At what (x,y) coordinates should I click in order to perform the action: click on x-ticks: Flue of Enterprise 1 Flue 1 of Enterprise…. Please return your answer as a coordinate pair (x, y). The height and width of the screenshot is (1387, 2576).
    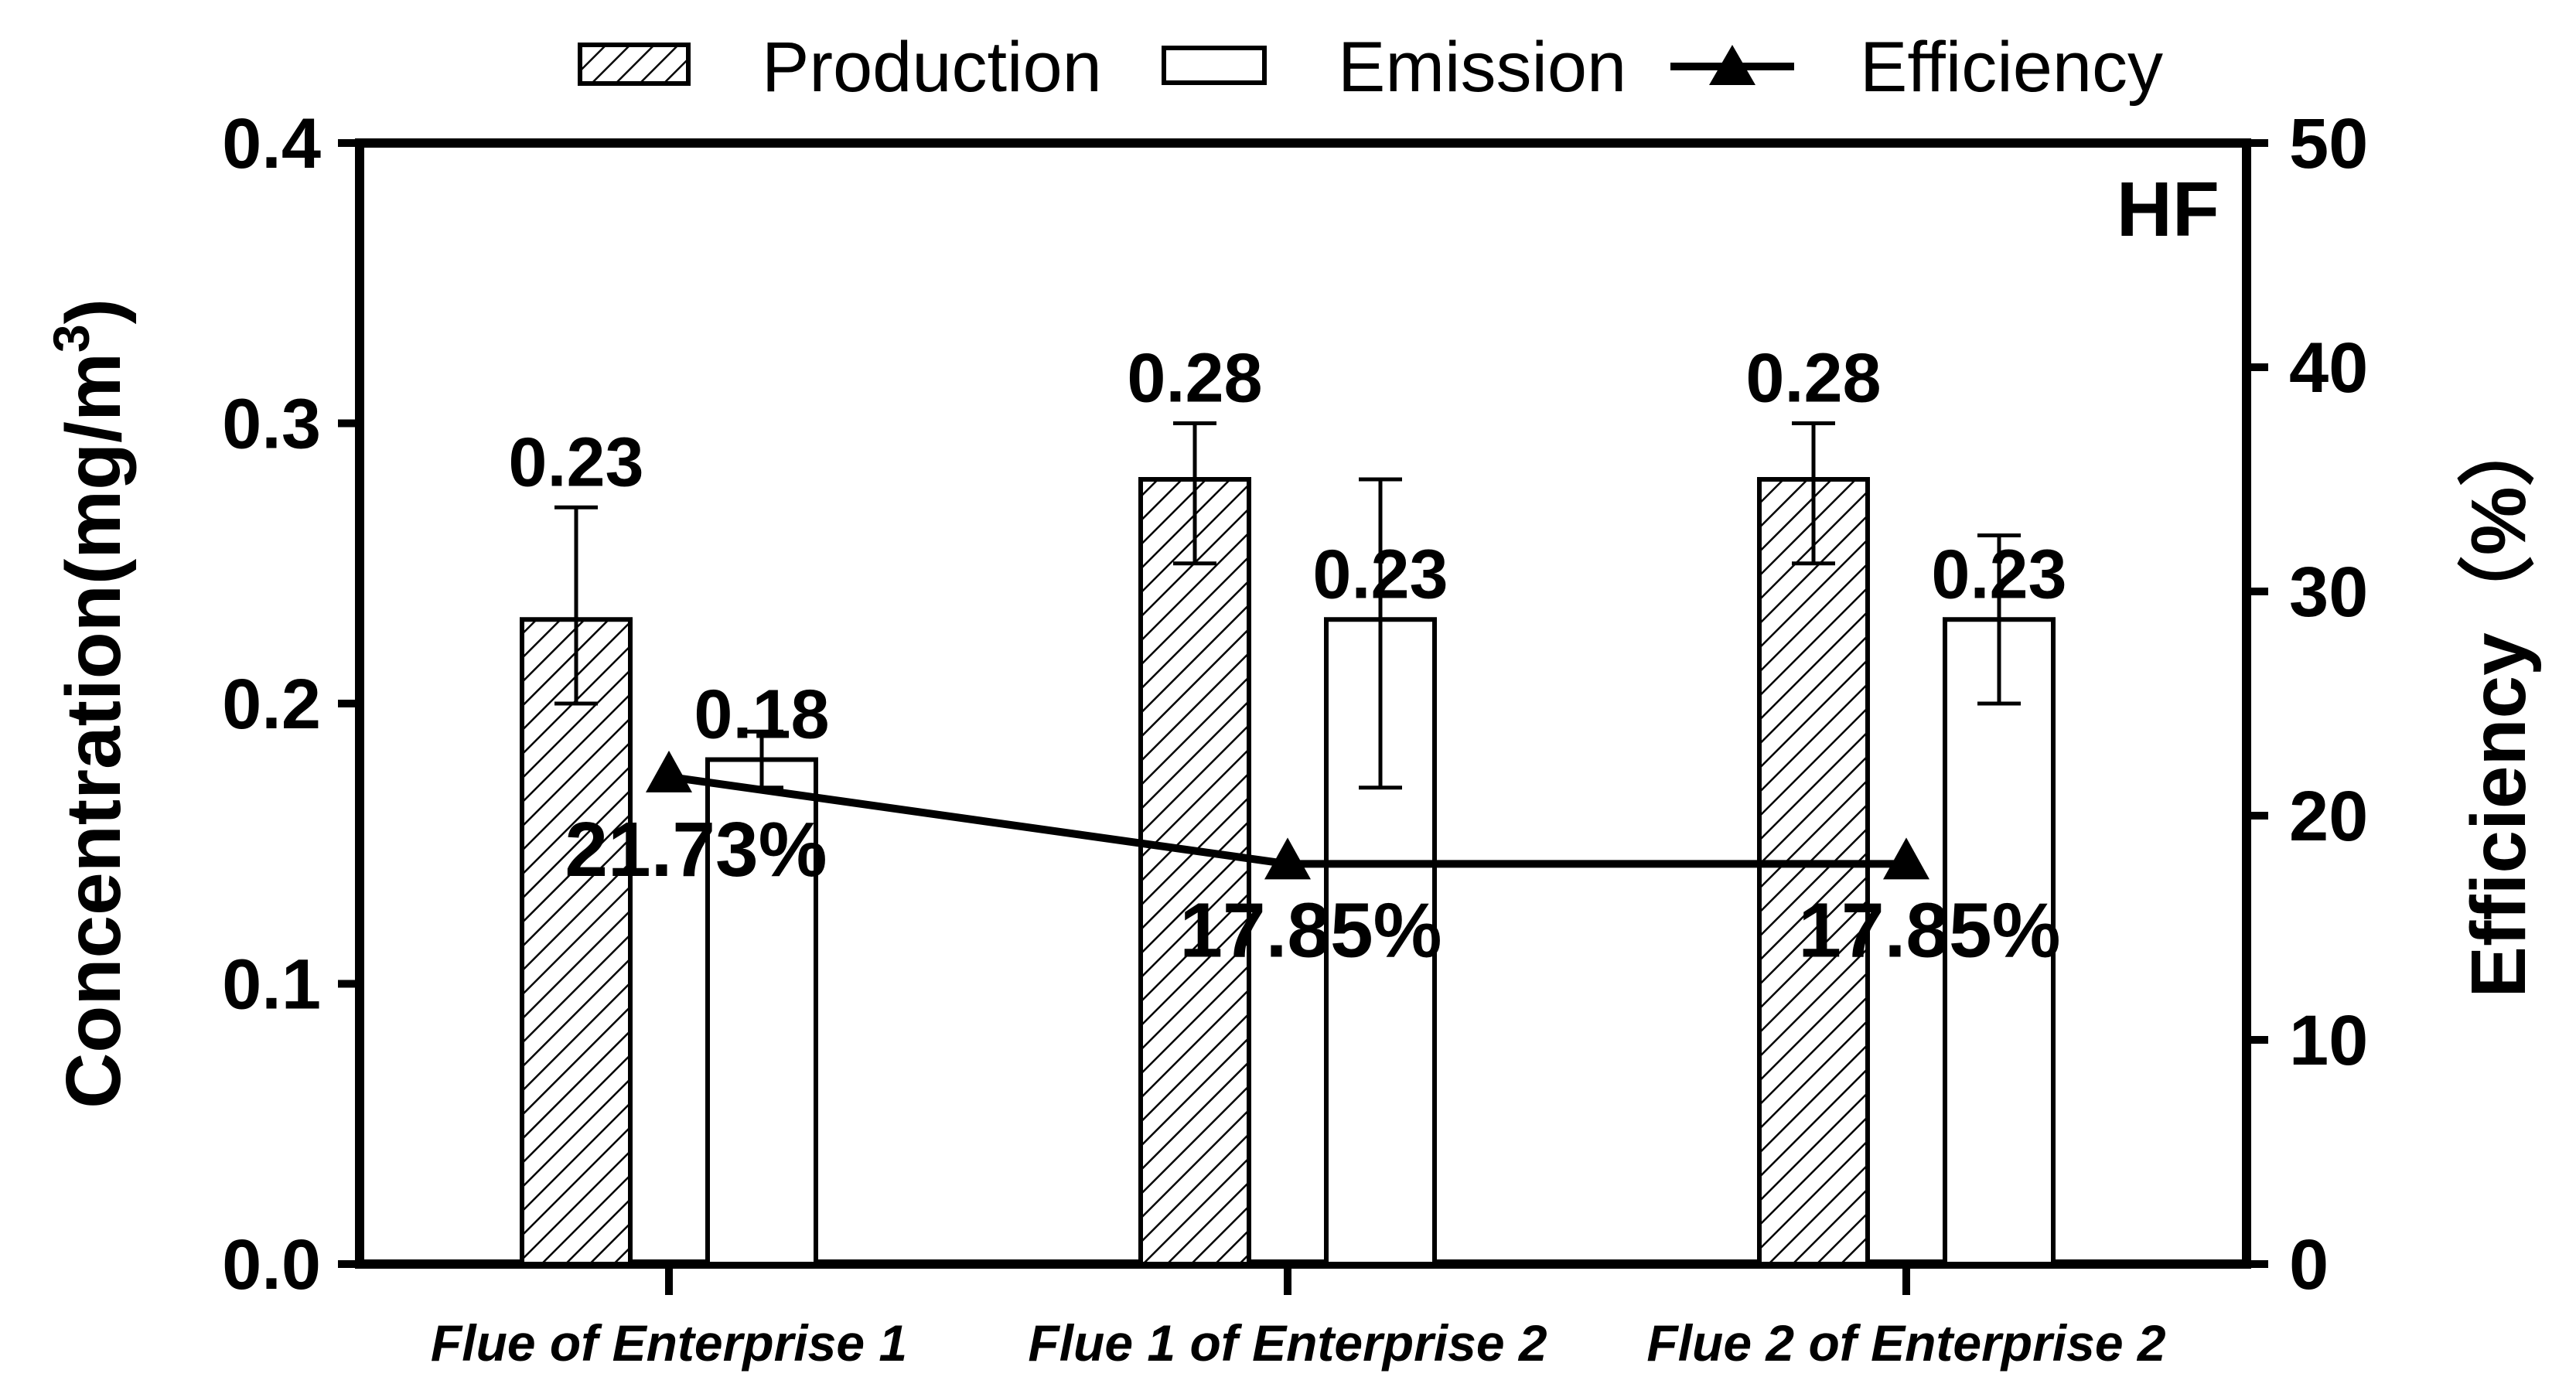
    Looking at the image, I should click on (1298, 1318).